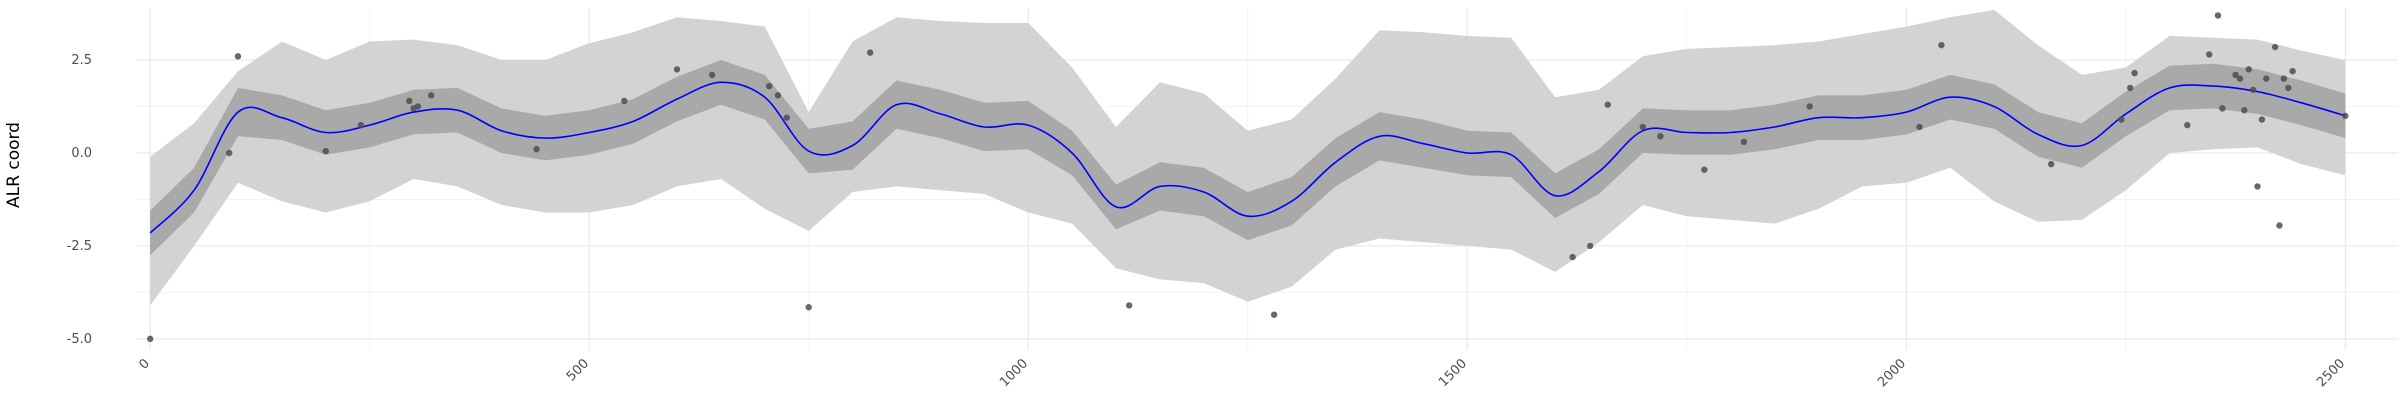 The height and width of the screenshot is (400, 2400). Describe the element at coordinates (1892, 373) in the screenshot. I see `x-tick-label: 2000` at that location.